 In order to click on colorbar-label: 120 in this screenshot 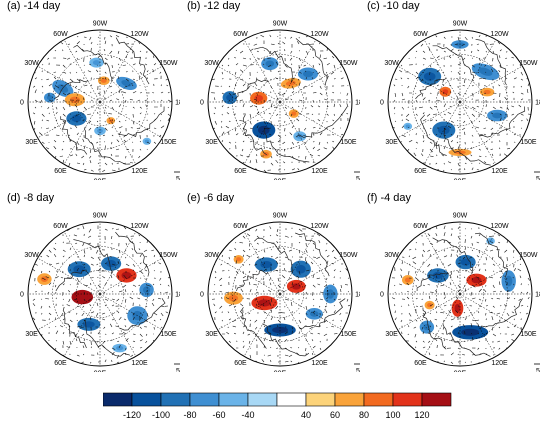, I will do `click(421, 415)`.